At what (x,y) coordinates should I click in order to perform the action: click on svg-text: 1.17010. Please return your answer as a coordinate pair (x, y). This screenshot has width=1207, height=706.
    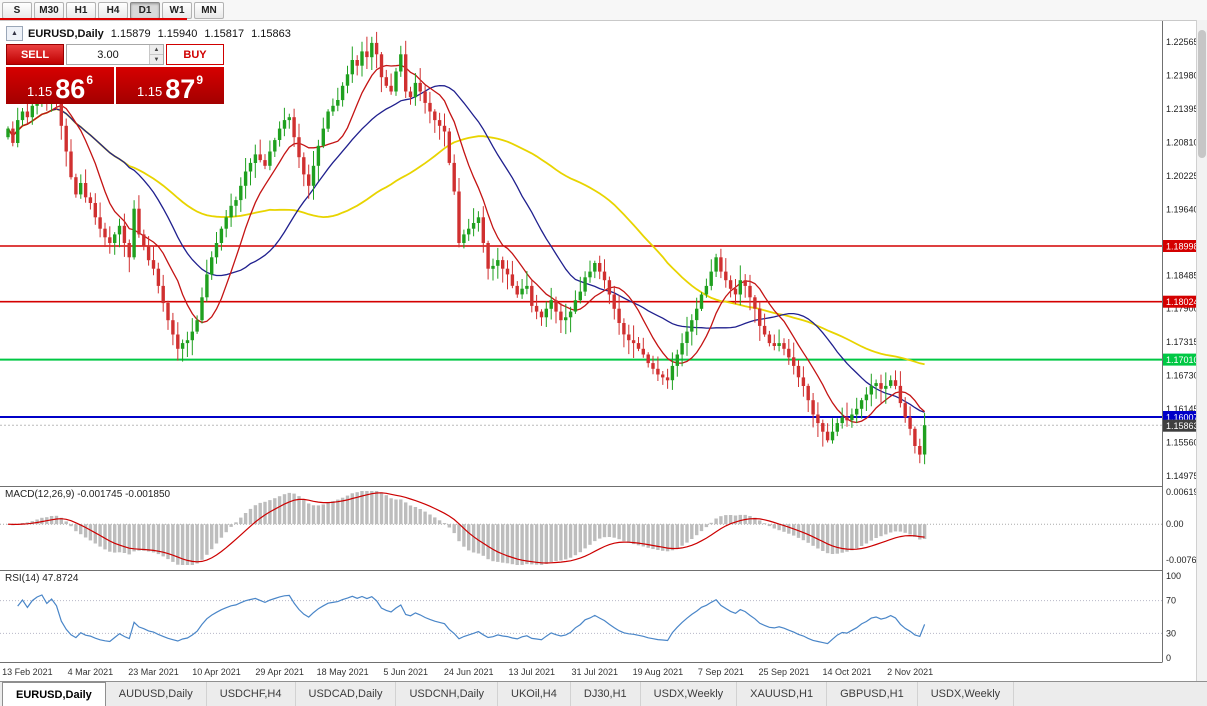
    Looking at the image, I should click on (1182, 360).